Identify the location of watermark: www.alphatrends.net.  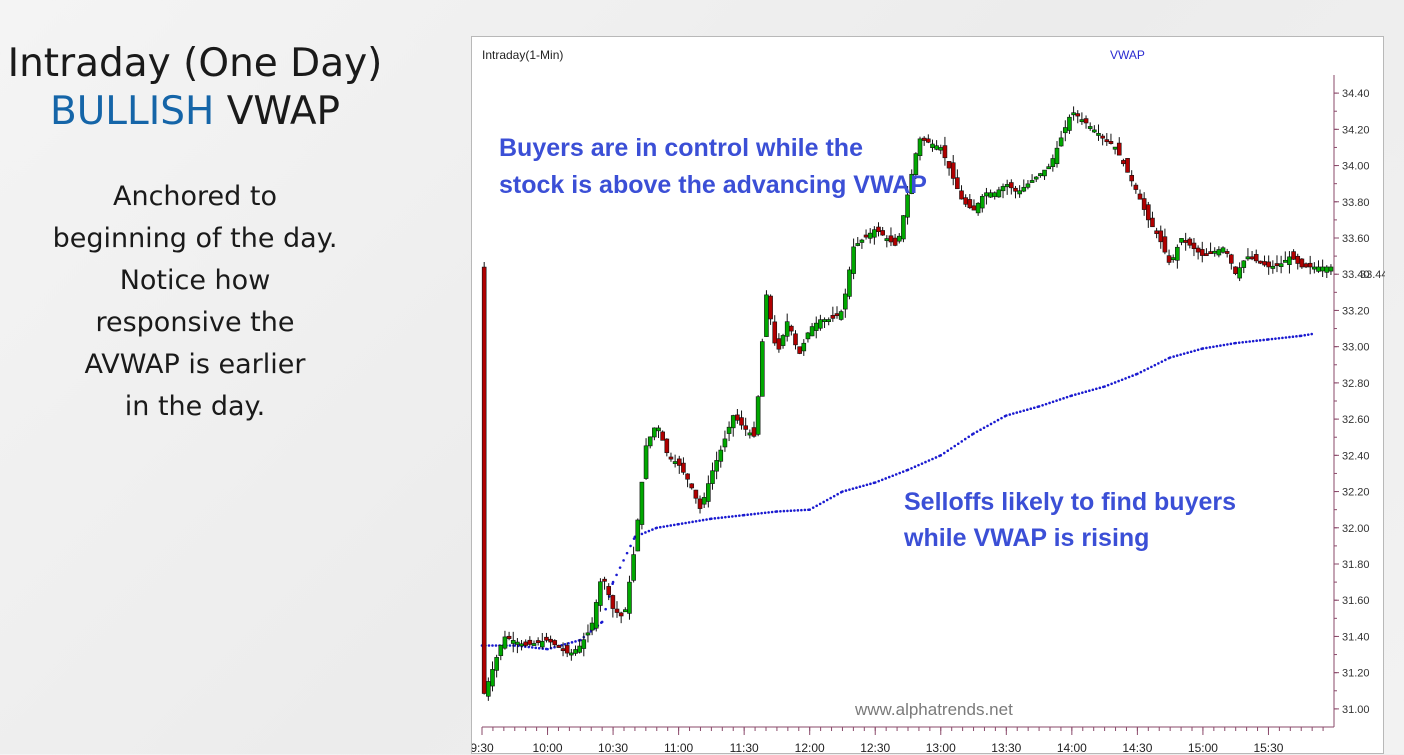
(933, 709).